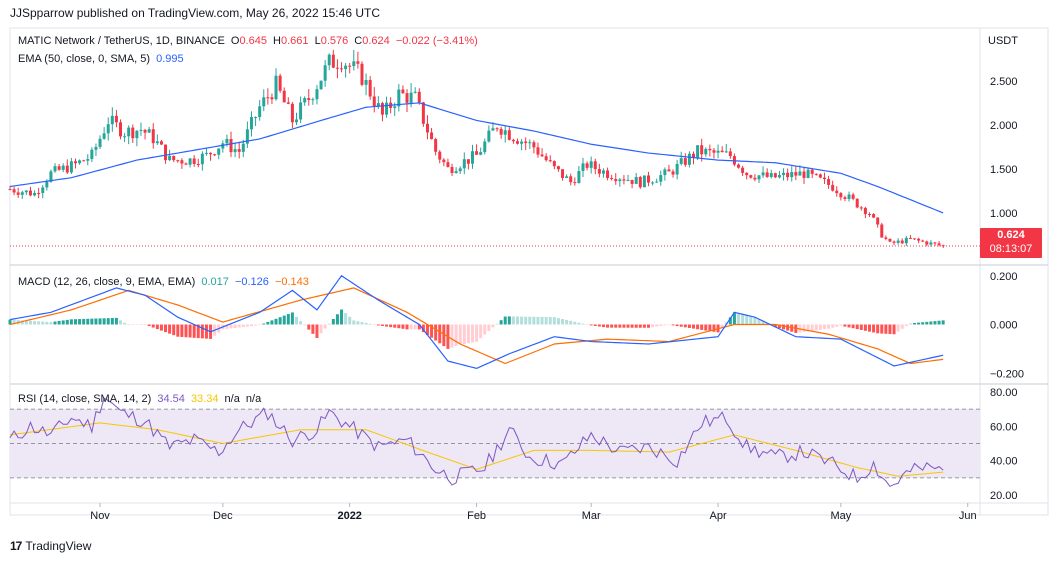  Describe the element at coordinates (50, 546) in the screenshot. I see `brand: 17 TradingView` at that location.